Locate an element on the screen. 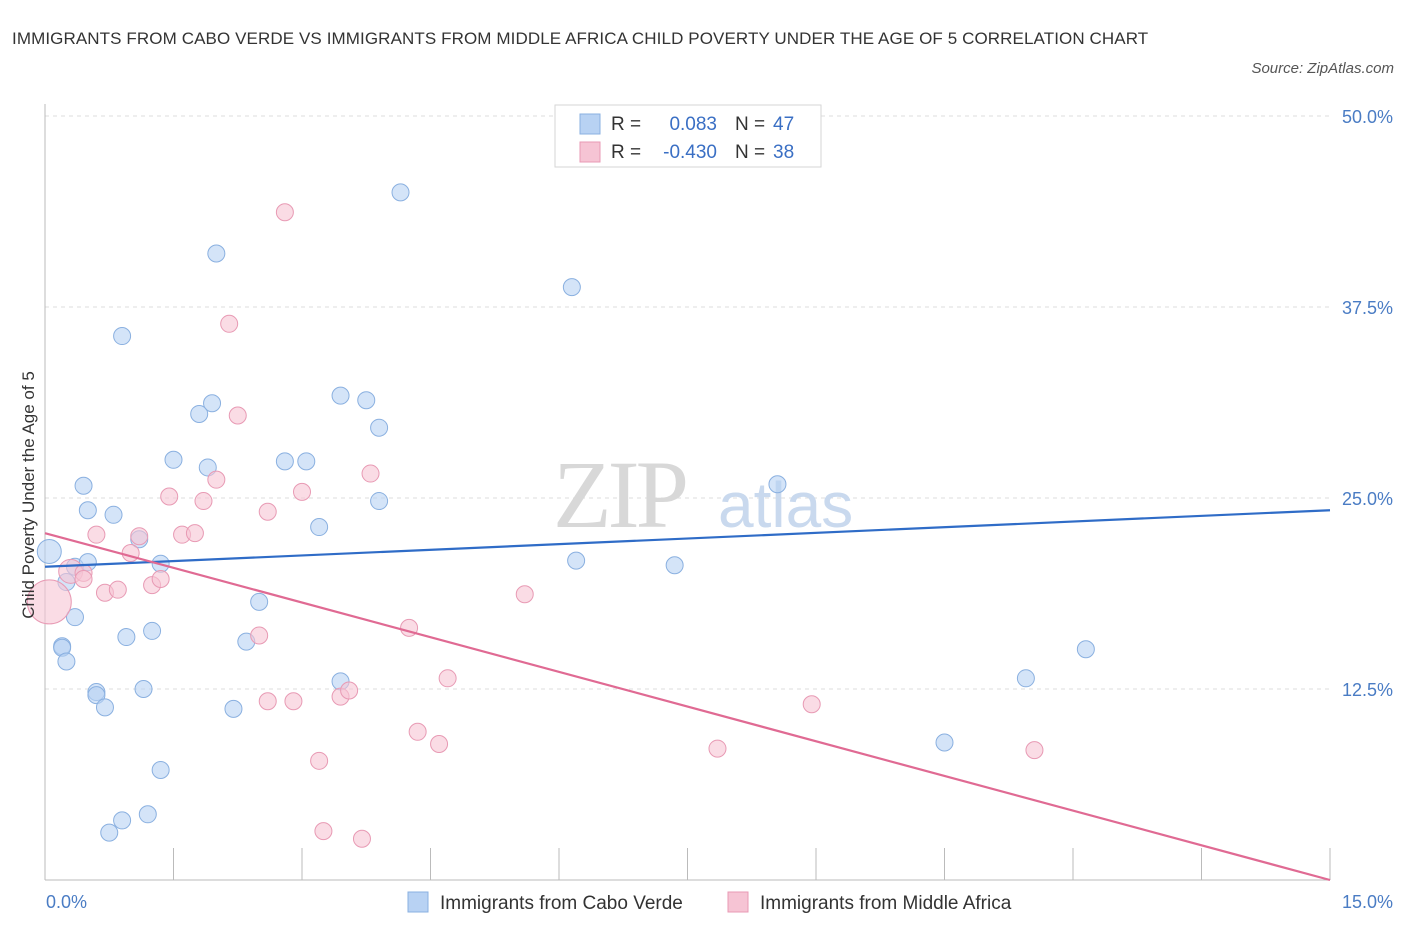 This screenshot has height=930, width=1406. trend-line-cabo-verde is located at coordinates (687, 538).